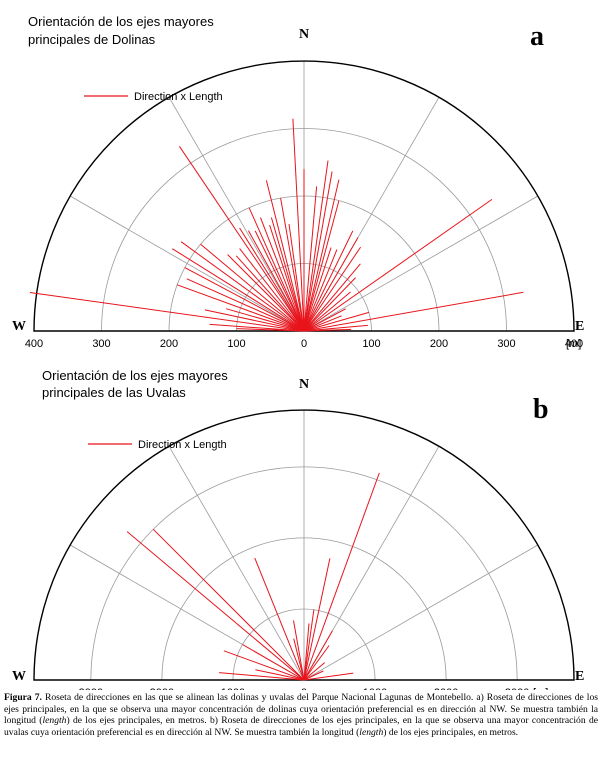 This screenshot has width=604, height=760. What do you see at coordinates (92, 39) in the screenshot?
I see `chart-title-line2: principales de Dolinas` at bounding box center [92, 39].